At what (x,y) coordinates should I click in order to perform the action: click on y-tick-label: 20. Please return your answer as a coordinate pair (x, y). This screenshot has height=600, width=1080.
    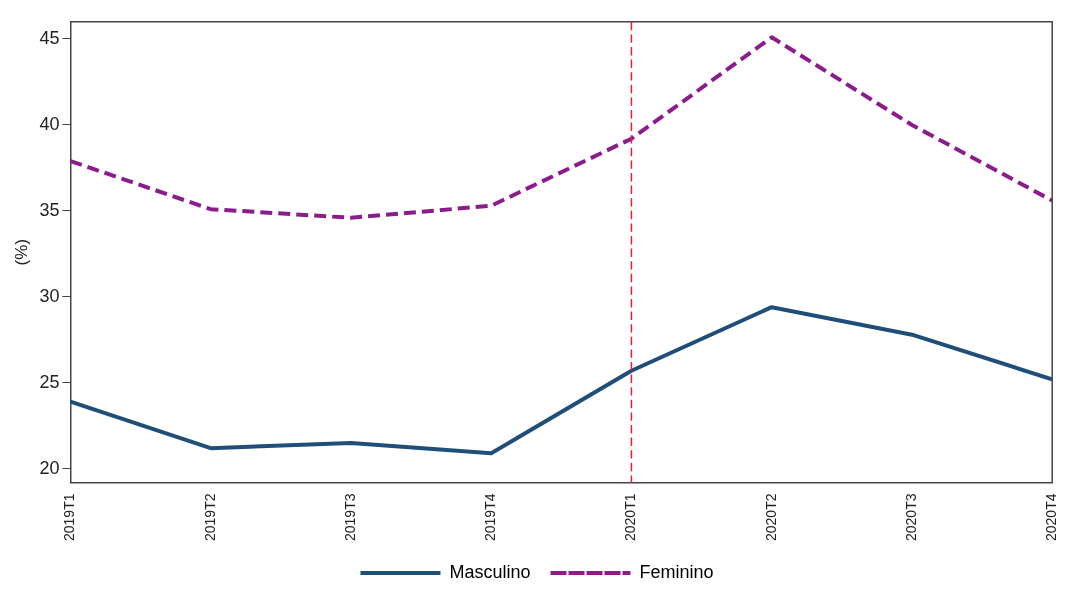
    Looking at the image, I should click on (49, 467).